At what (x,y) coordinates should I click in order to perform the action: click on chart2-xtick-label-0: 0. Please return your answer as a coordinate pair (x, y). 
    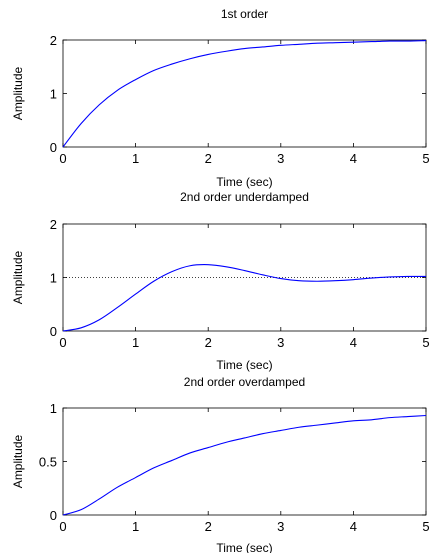
    Looking at the image, I should click on (62, 342).